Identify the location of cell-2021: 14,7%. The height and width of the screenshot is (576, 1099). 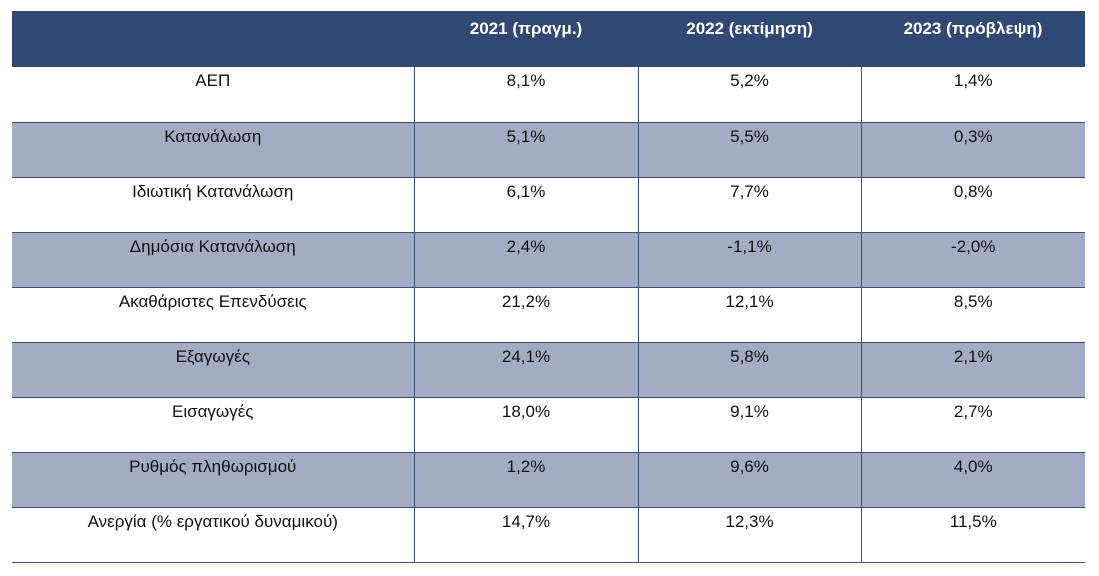
(525, 535).